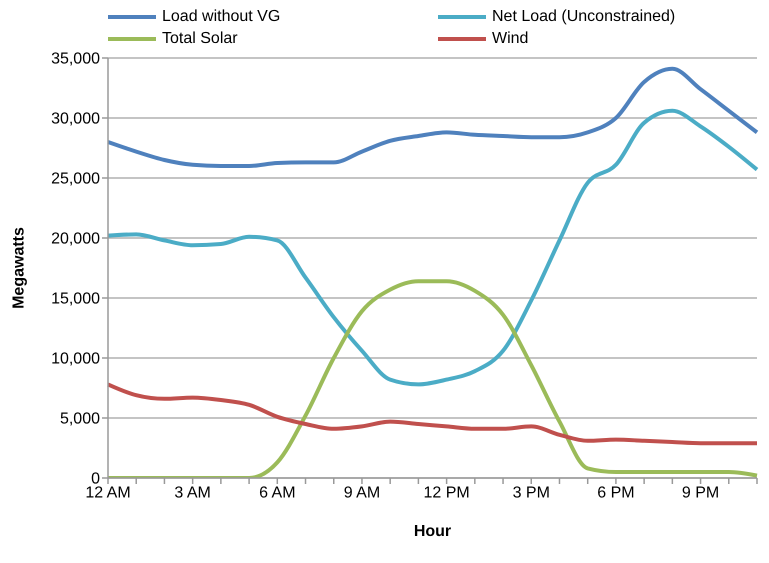 This screenshot has height=563, width=769. Describe the element at coordinates (701, 493) in the screenshot. I see `x-tick-label: 9 PM` at that location.